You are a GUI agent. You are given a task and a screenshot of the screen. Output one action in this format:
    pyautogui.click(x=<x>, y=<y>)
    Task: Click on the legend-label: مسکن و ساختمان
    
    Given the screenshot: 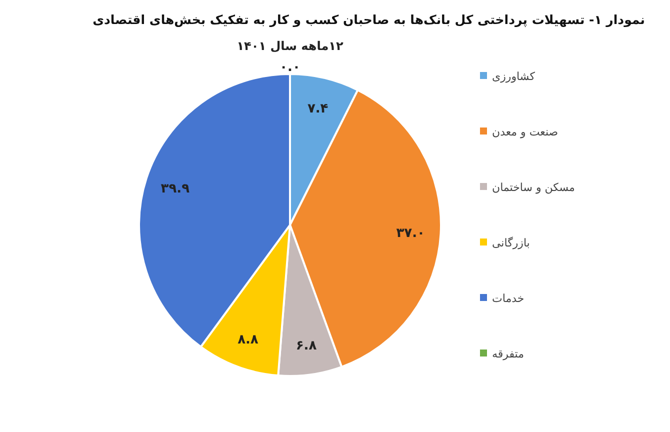 What is the action you would take?
    pyautogui.click(x=534, y=187)
    